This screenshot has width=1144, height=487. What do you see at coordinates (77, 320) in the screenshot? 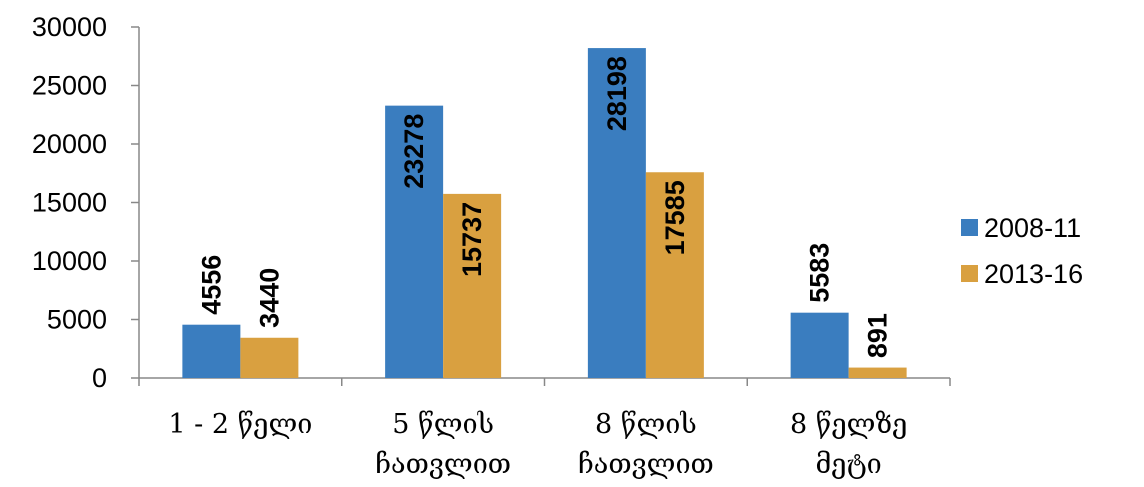
I see `y-tick-label: 5000` at bounding box center [77, 320].